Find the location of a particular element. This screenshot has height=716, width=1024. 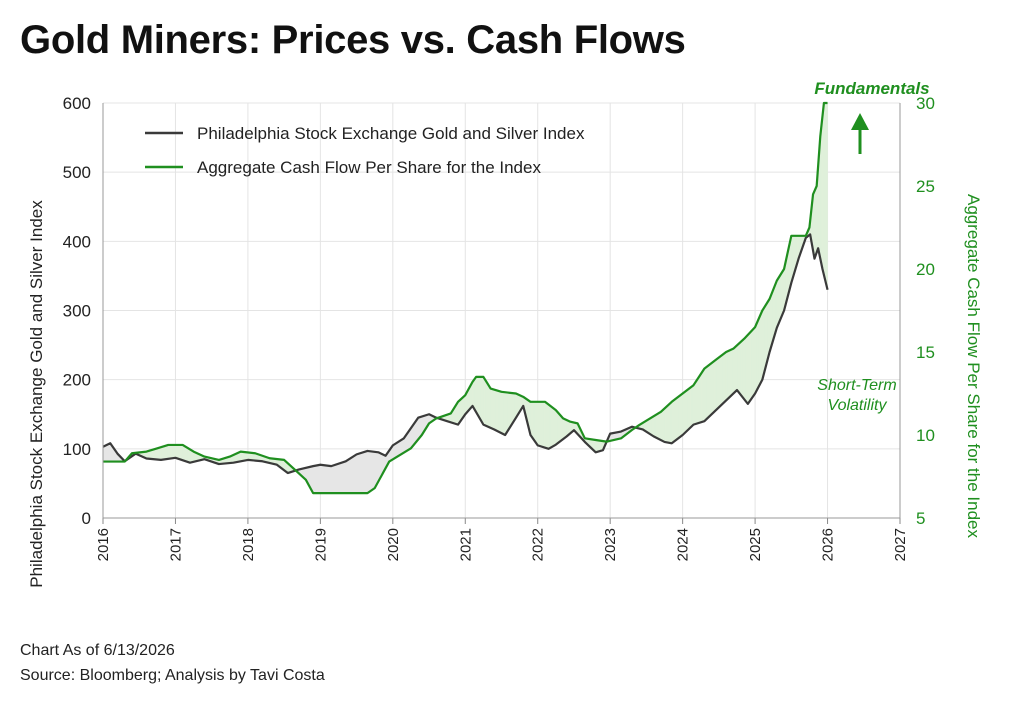

y-right-tick-label: 15 is located at coordinates (925, 352).